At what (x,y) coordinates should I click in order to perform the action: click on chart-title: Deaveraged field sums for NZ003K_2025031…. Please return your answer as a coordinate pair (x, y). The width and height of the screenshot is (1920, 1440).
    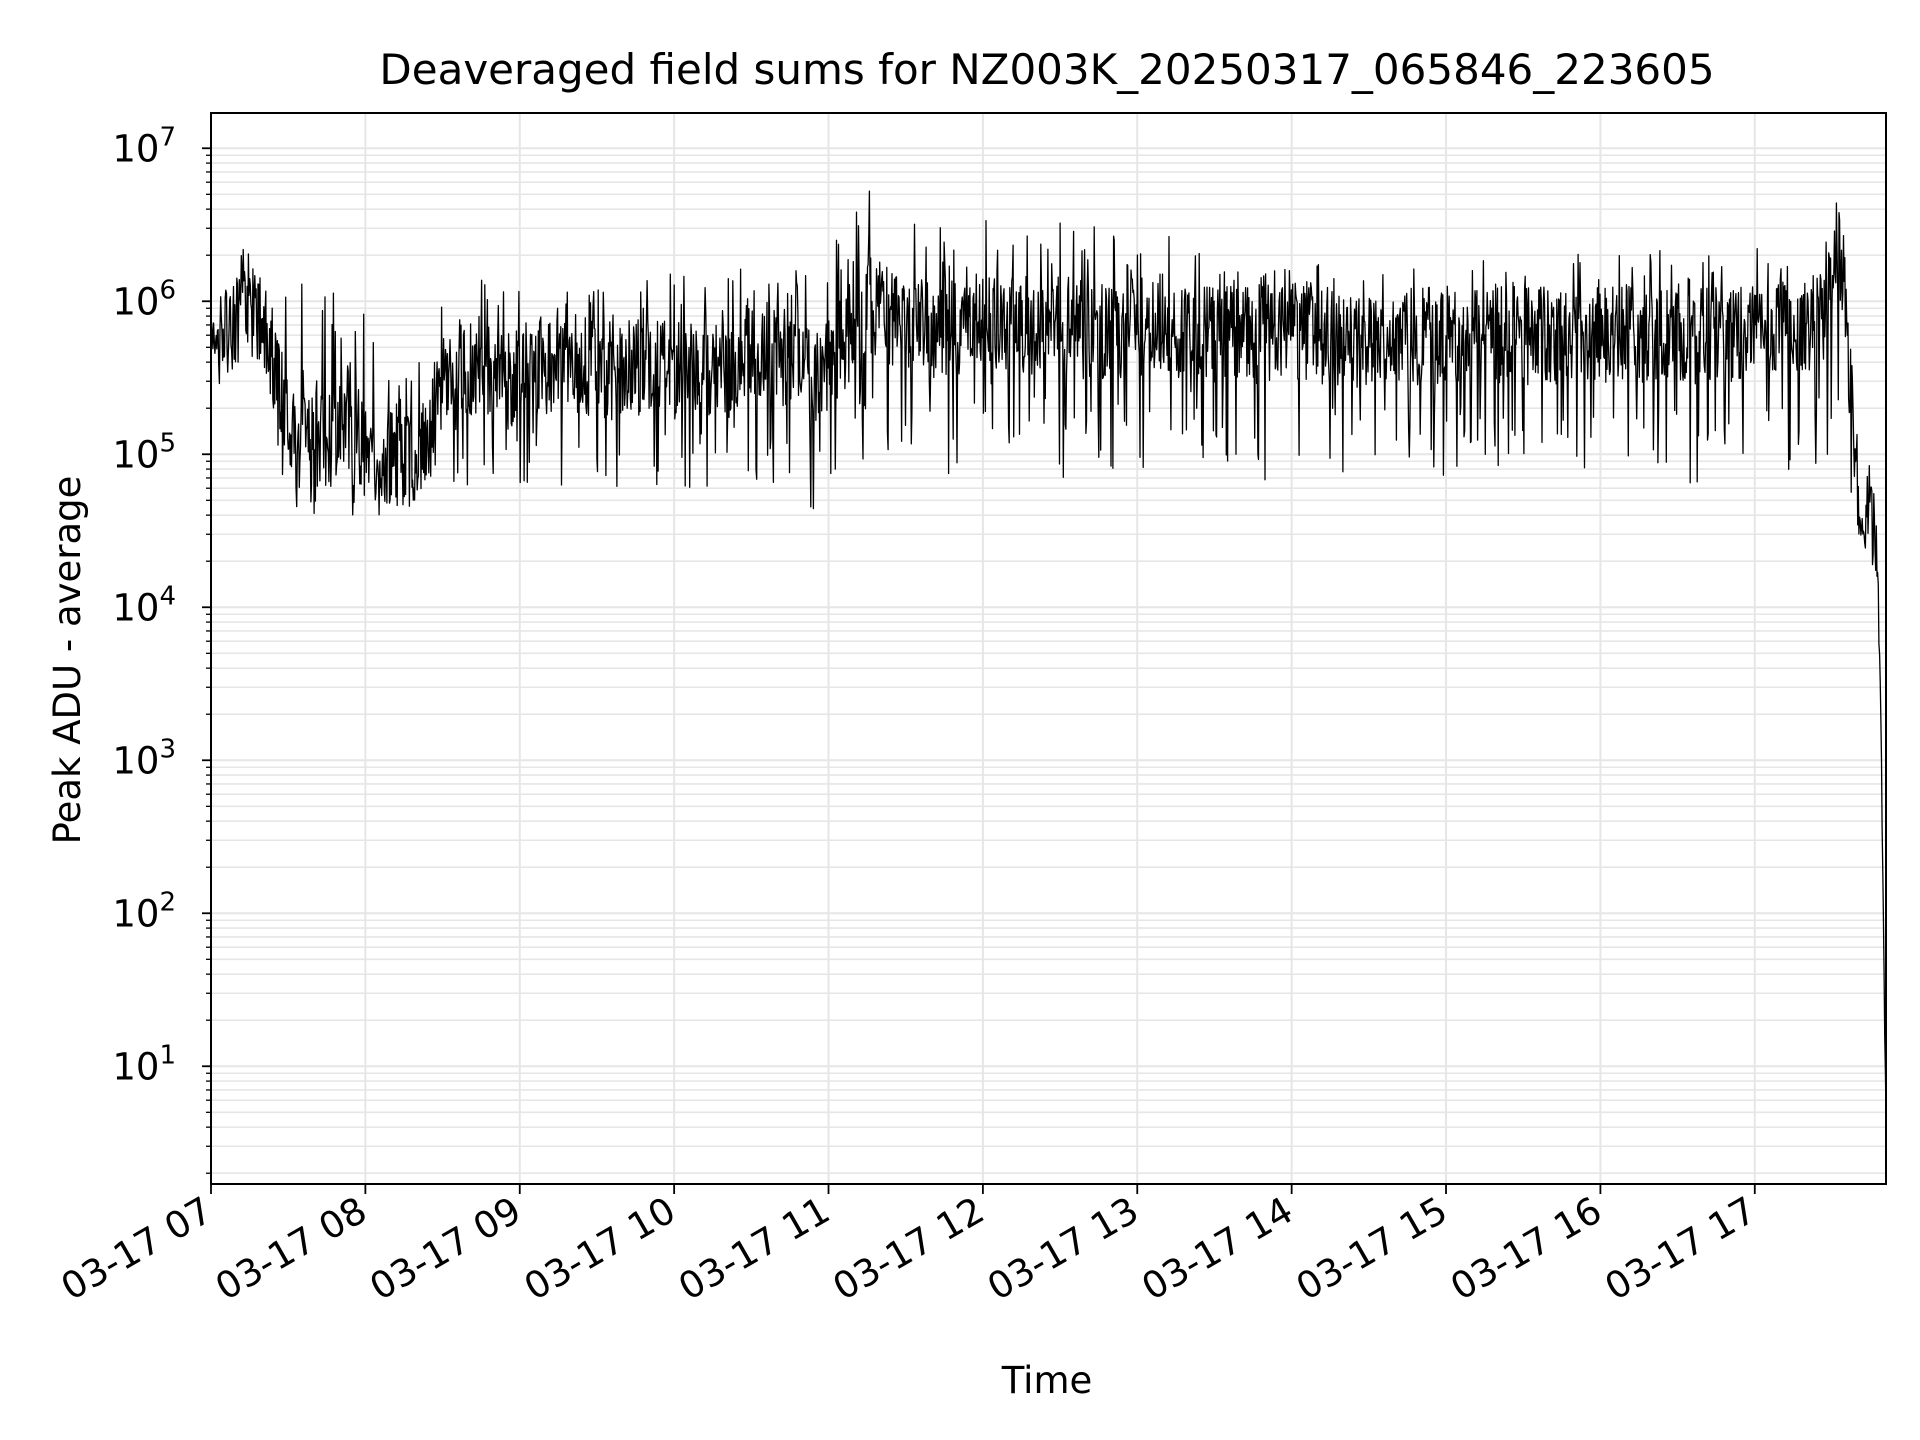
    Looking at the image, I should click on (1046, 69).